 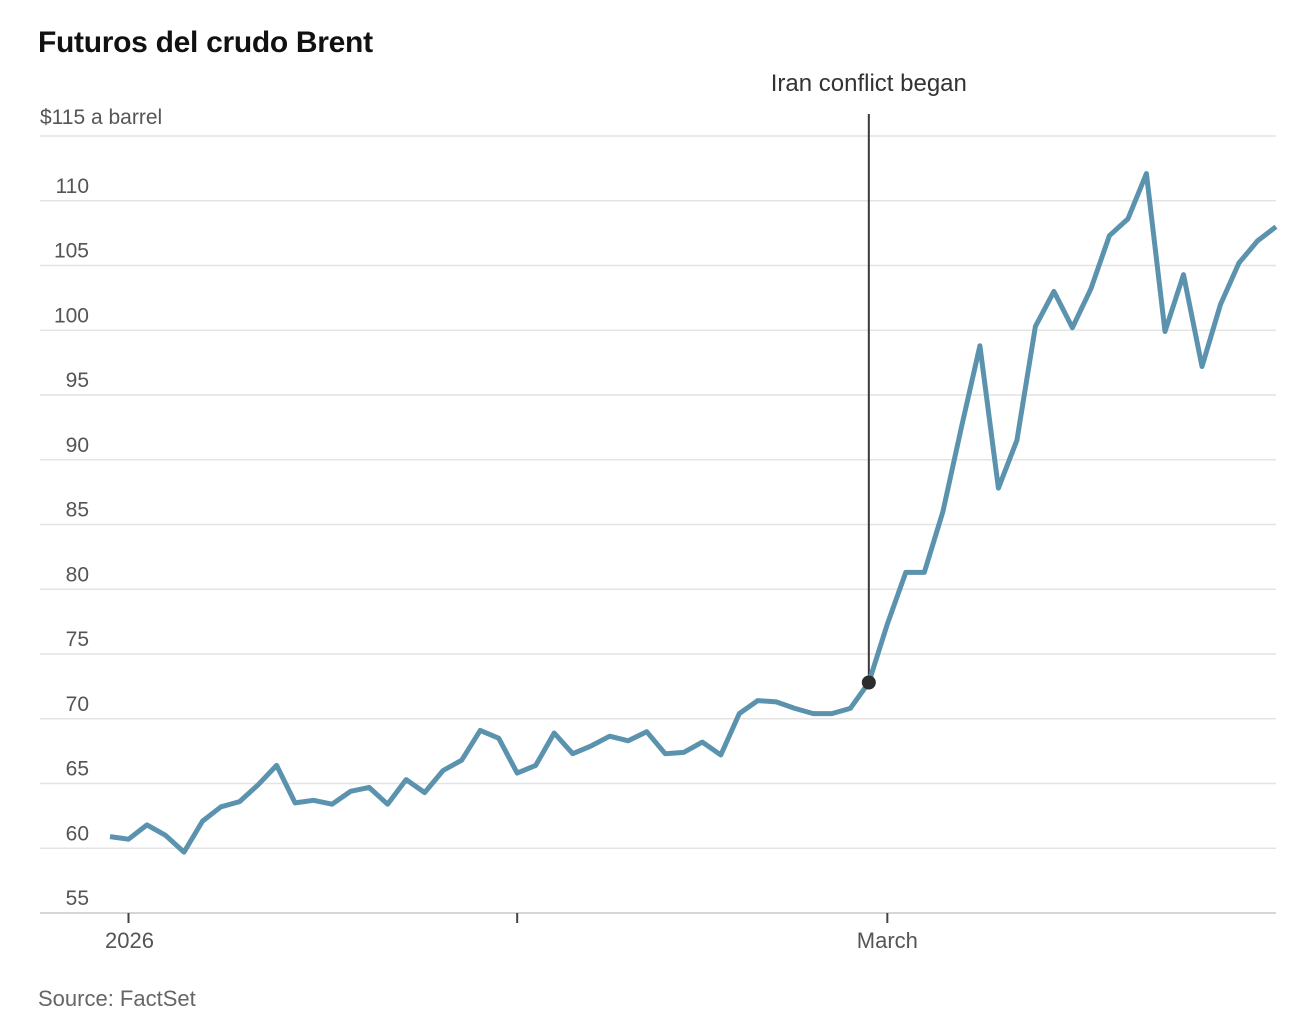 What do you see at coordinates (117, 998) in the screenshot?
I see `source-credit: Source: FactSet` at bounding box center [117, 998].